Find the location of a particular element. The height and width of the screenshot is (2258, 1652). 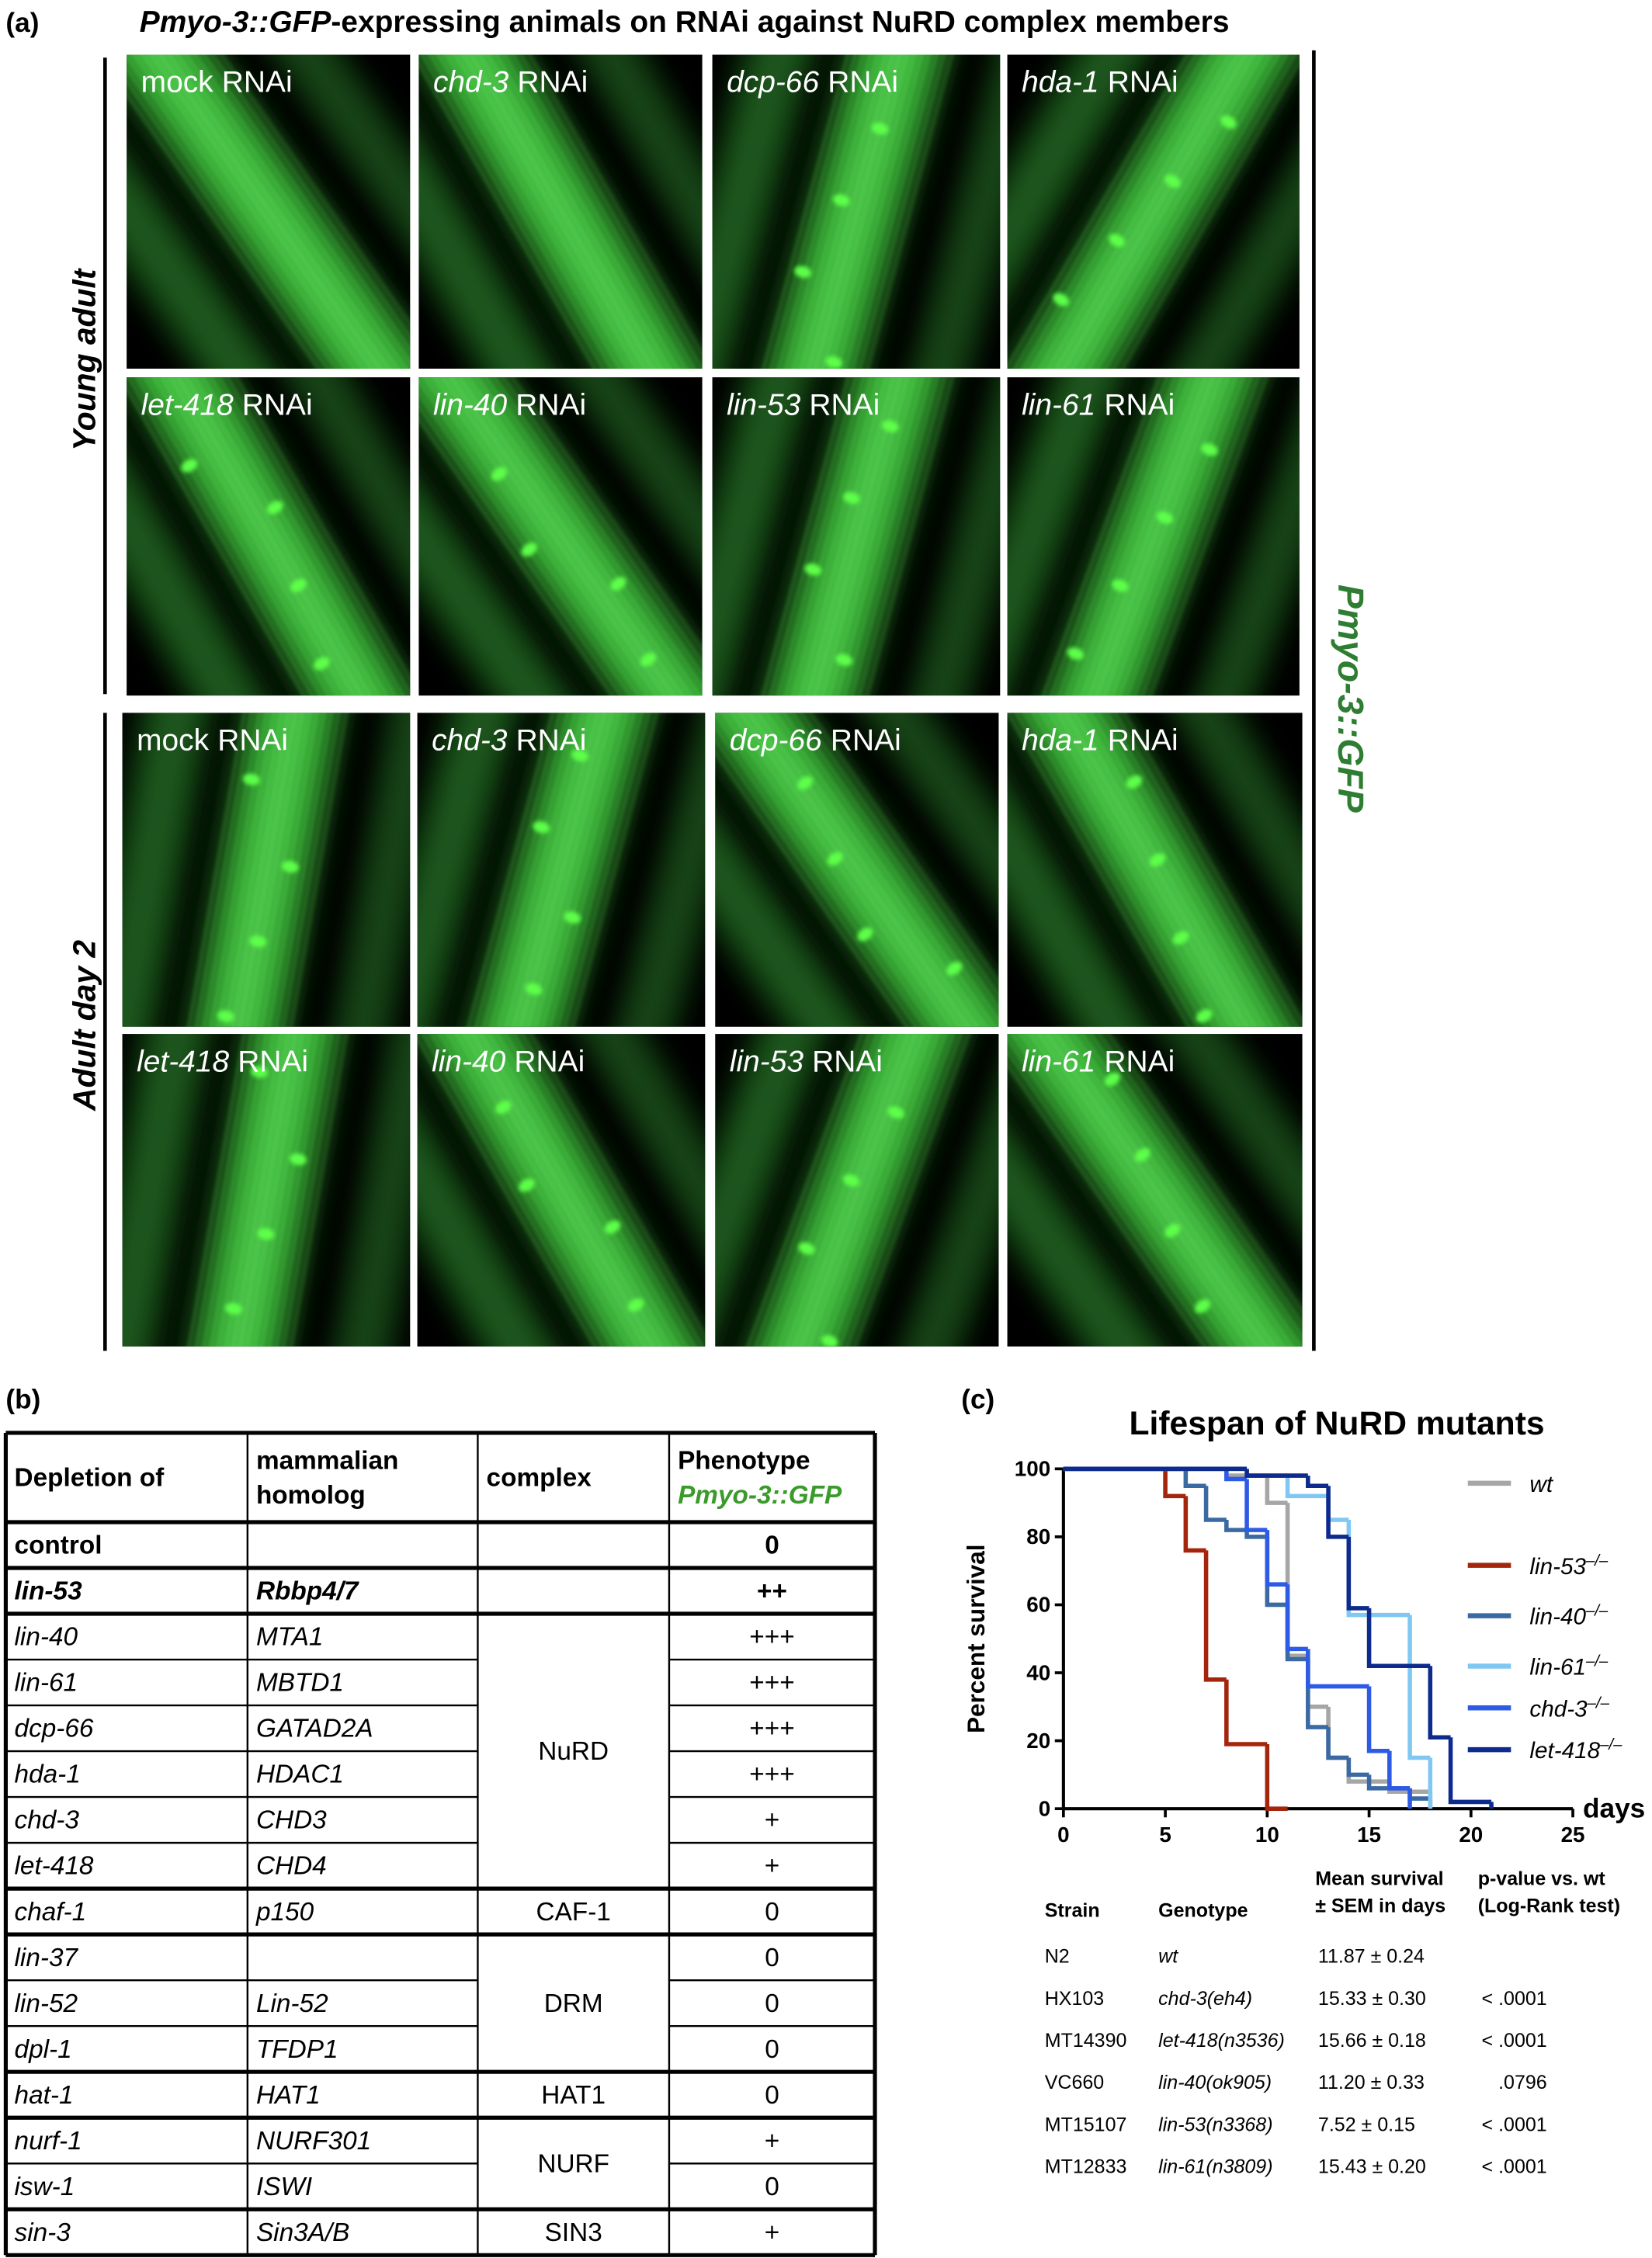

image-label: let-418 RNAi is located at coordinates (222, 1061).